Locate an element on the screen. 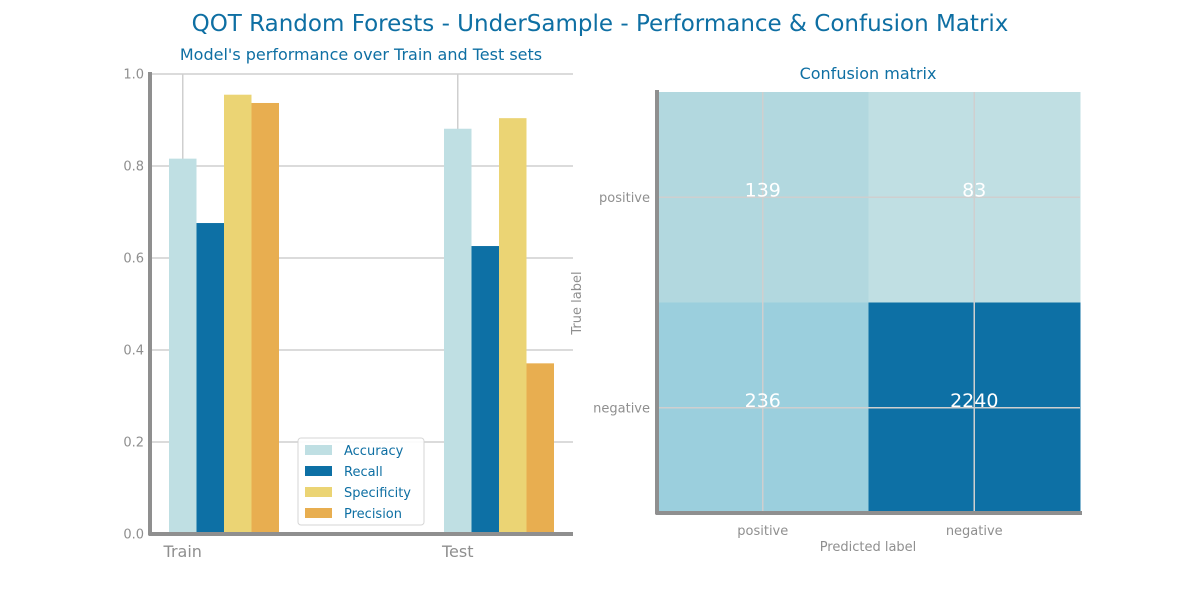 The height and width of the screenshot is (600, 1200). confusion-matrix-y-axis-label: True label is located at coordinates (577, 303).